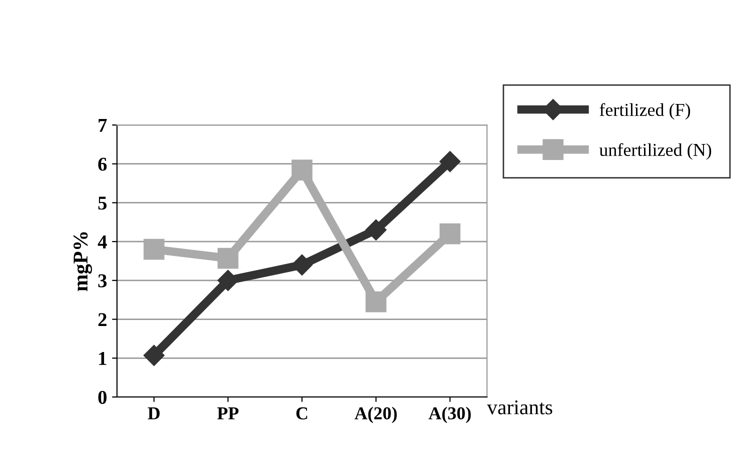 The height and width of the screenshot is (457, 747). I want to click on y-tick-label: 5, so click(102, 203).